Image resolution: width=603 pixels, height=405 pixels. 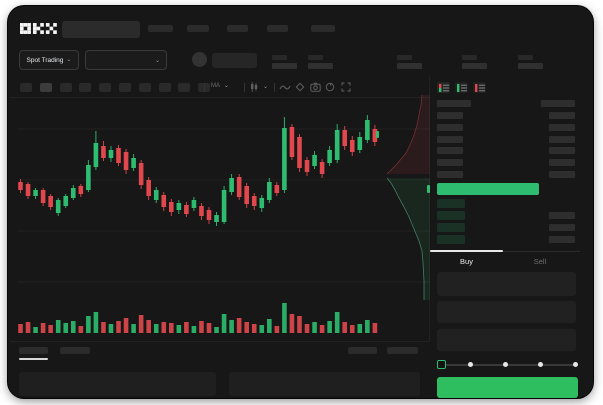 I want to click on tabs-separator, so click(x=505, y=251).